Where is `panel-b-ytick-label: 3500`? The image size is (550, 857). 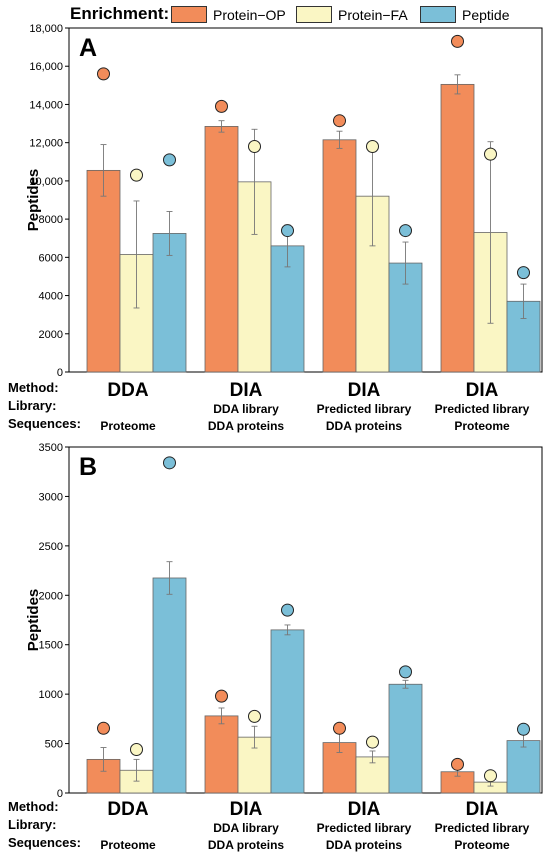 panel-b-ytick-label: 3500 is located at coordinates (51, 448).